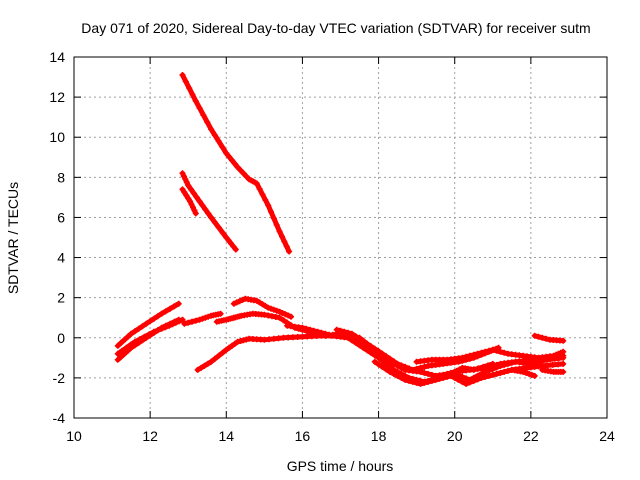 Image resolution: width=640 pixels, height=480 pixels. Describe the element at coordinates (340, 466) in the screenshot. I see `x-axis-label: GPS time / hours` at that location.